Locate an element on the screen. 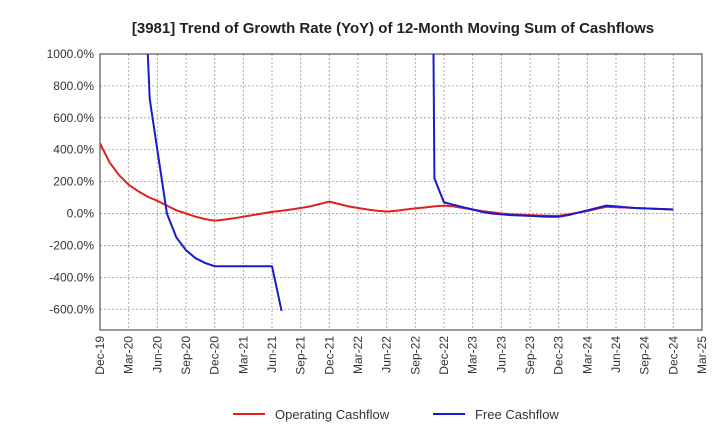 The width and height of the screenshot is (720, 440). y-tick-label: 400.0% is located at coordinates (73, 150).